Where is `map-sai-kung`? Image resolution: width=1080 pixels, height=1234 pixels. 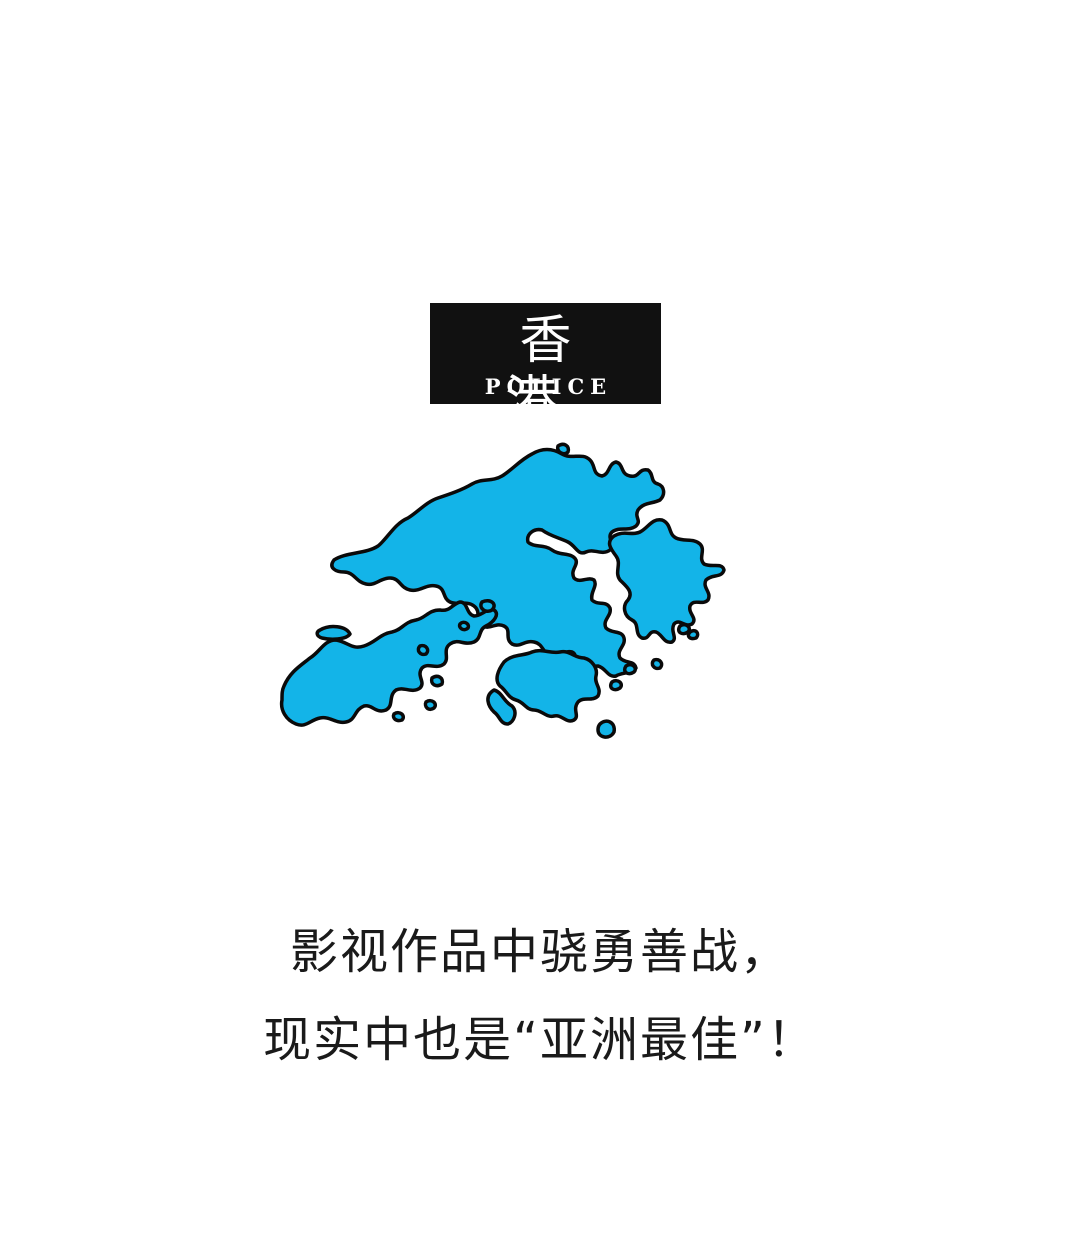 map-sai-kung is located at coordinates (666, 581).